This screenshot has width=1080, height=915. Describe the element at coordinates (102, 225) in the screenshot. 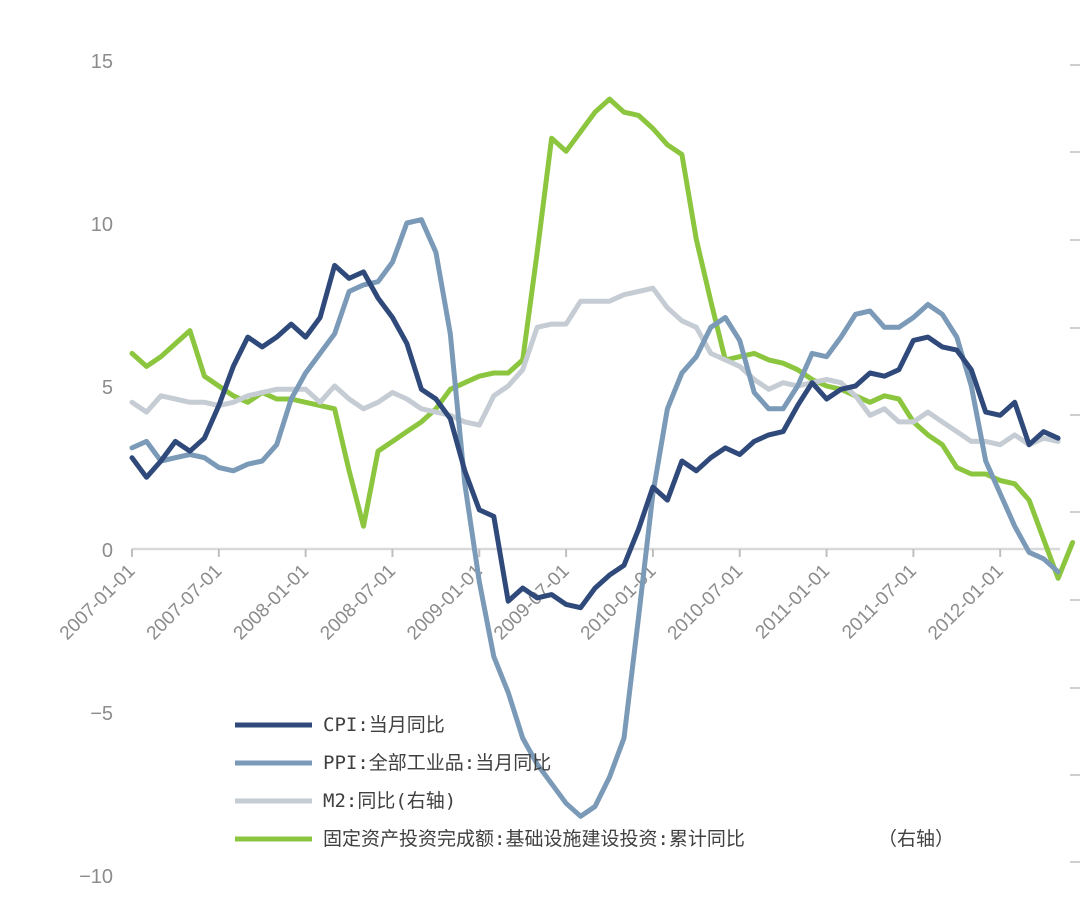

I see `y-tick-label: 10` at that location.